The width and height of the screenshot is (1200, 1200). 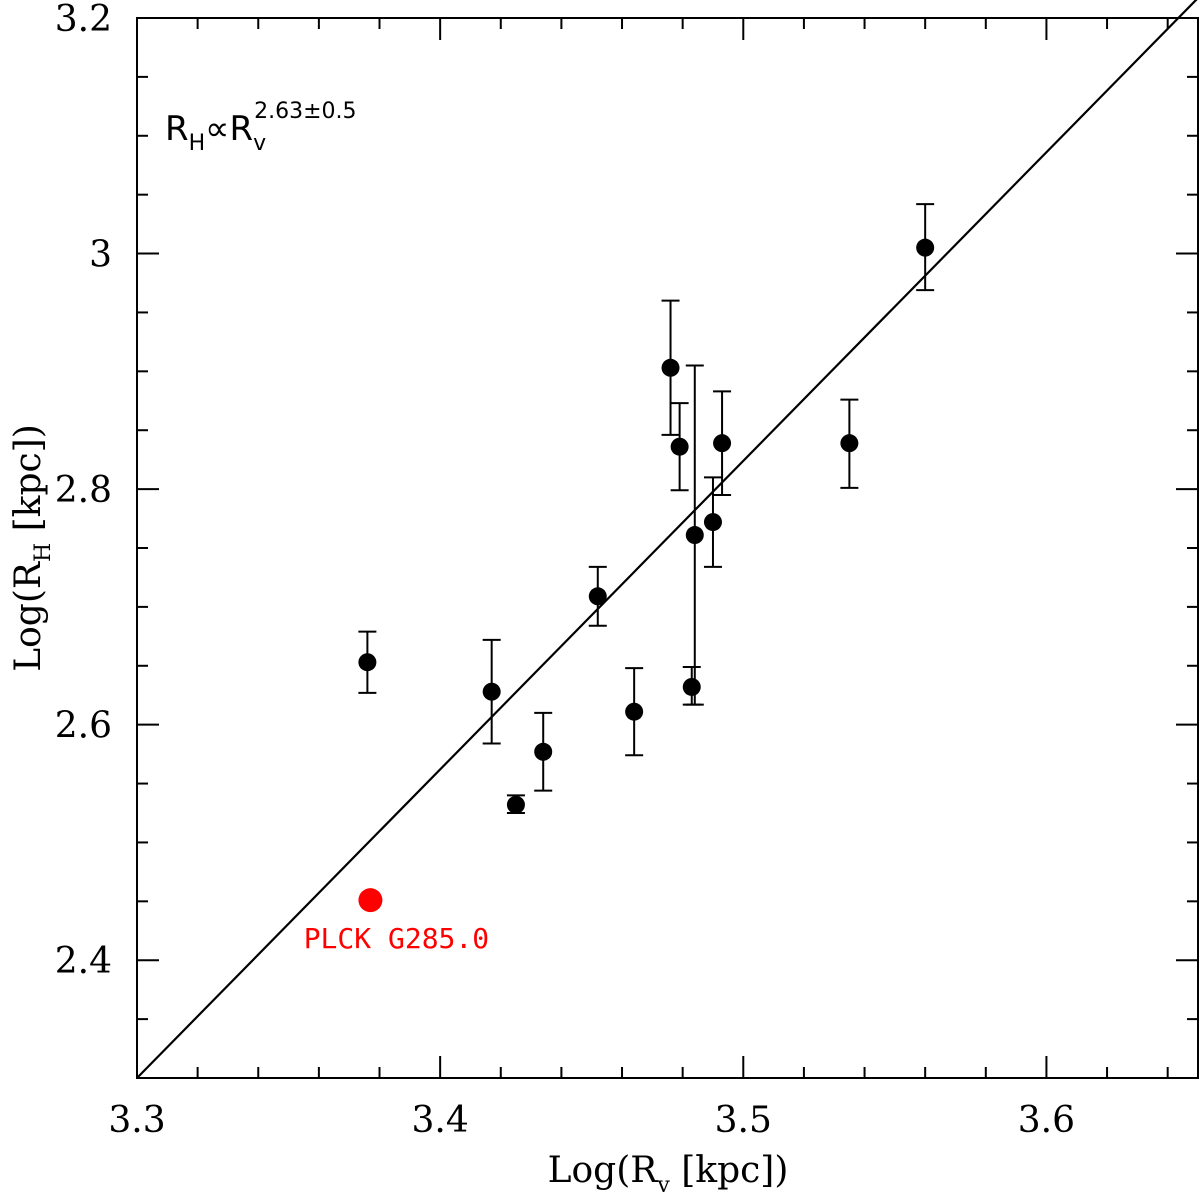 What do you see at coordinates (396, 938) in the screenshot?
I see `highlight-point-label: PLCK G285.0` at bounding box center [396, 938].